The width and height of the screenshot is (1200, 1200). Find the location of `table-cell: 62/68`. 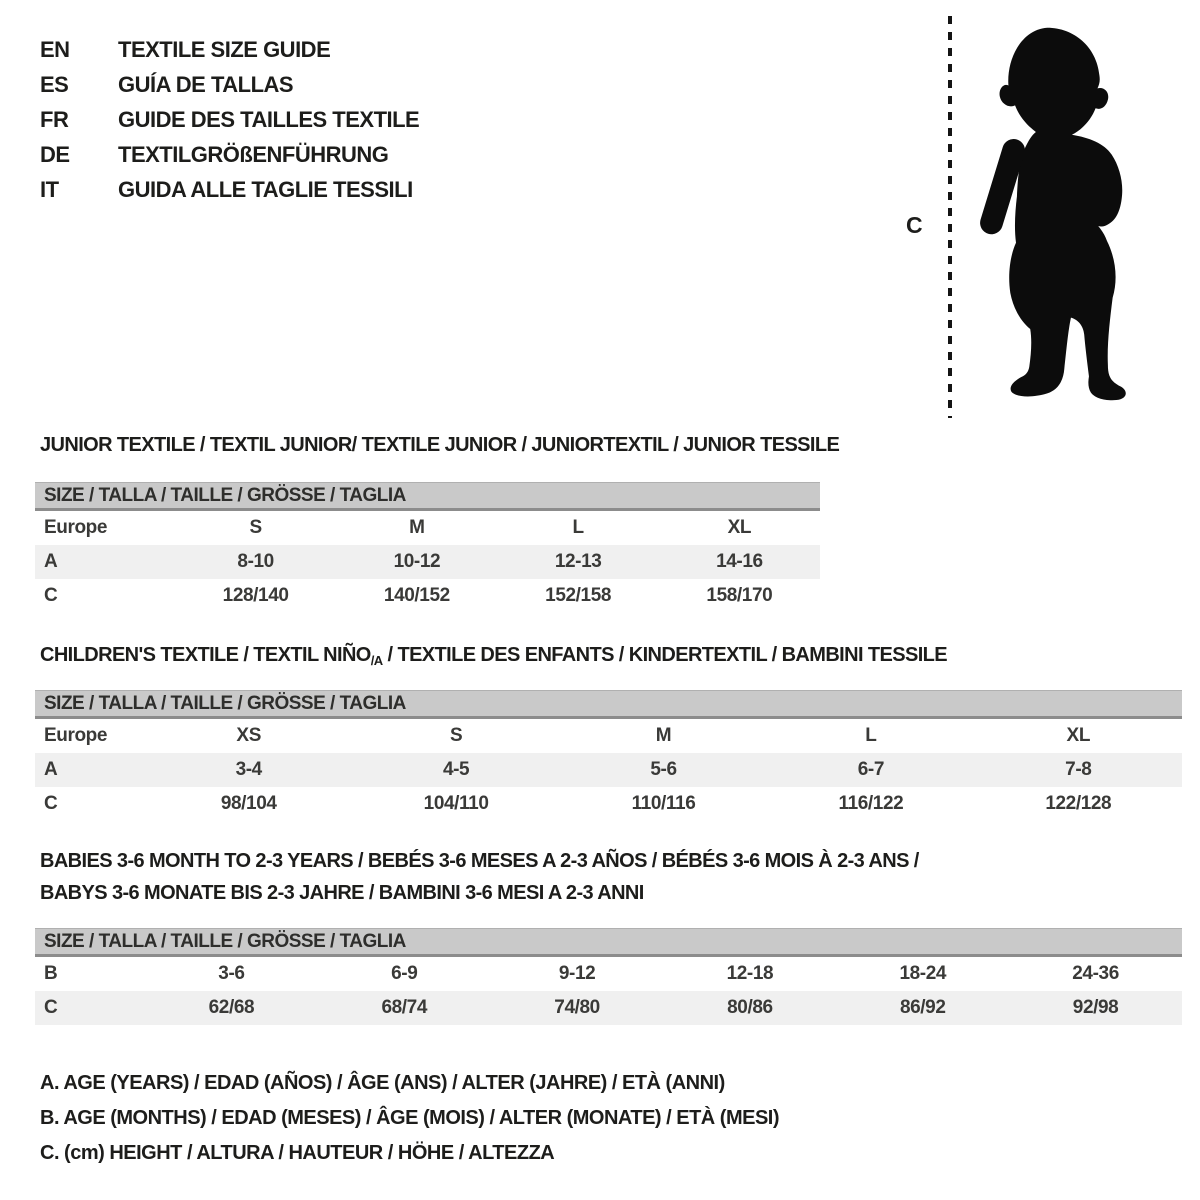

table-cell: 62/68 is located at coordinates (231, 1007).